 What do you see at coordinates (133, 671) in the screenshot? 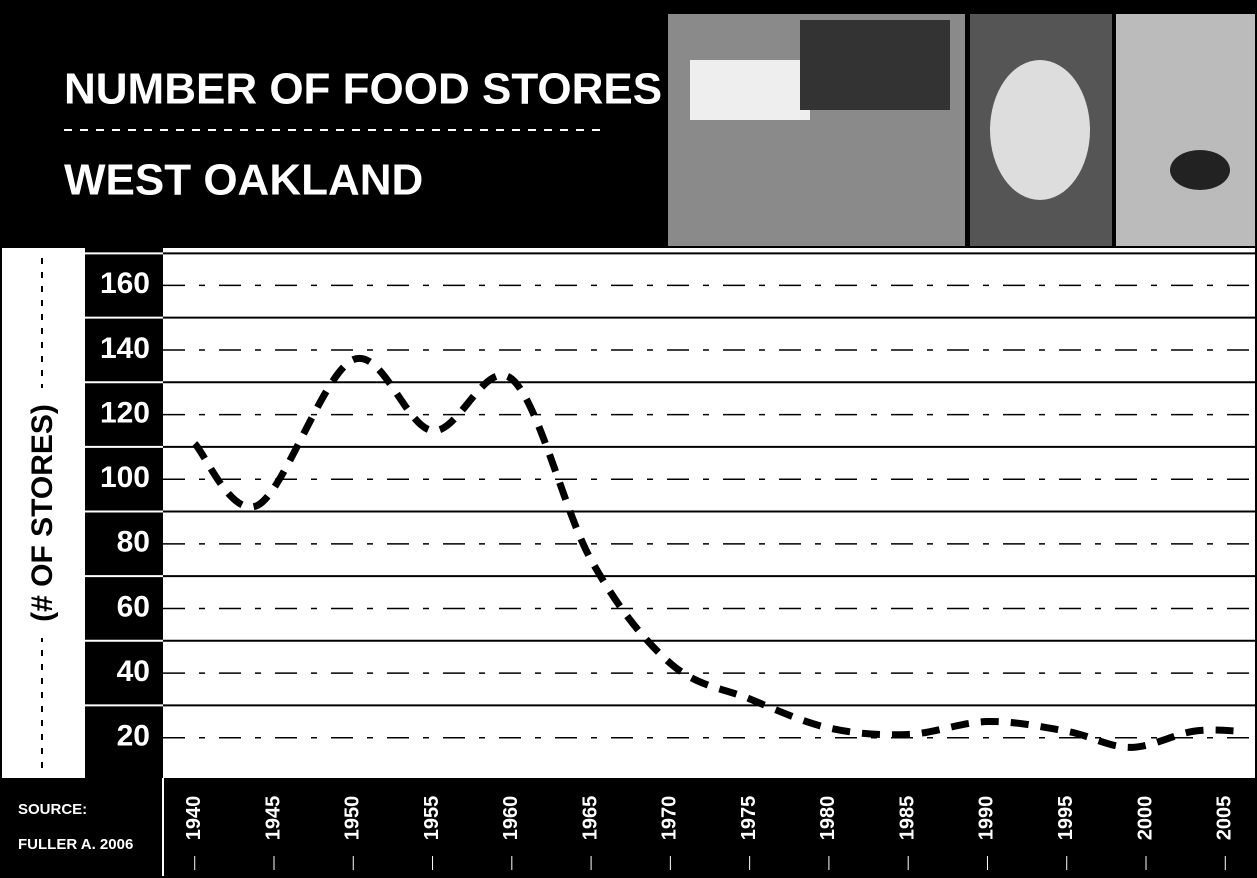
I see `y-tick-label: 40` at bounding box center [133, 671].